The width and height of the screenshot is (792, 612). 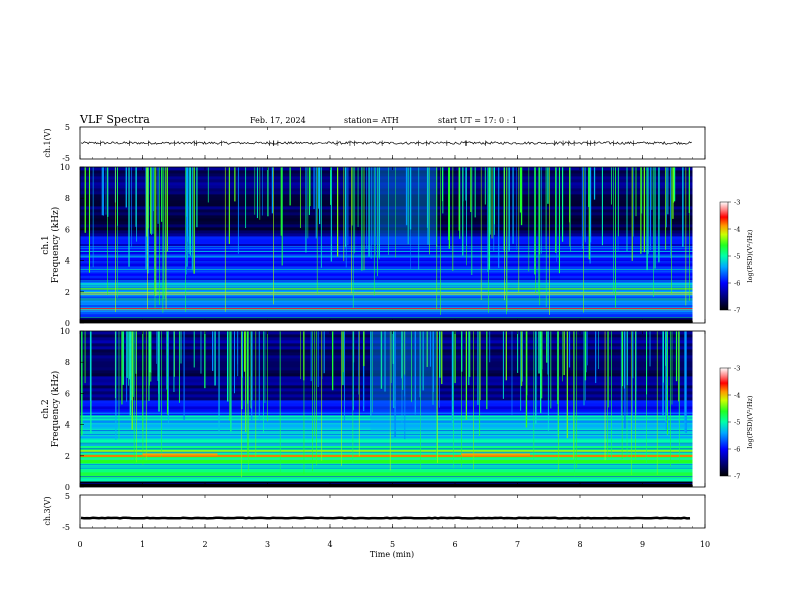 I want to click on start-ut-label: start UT = 17: 0 : 1, so click(x=477, y=120).